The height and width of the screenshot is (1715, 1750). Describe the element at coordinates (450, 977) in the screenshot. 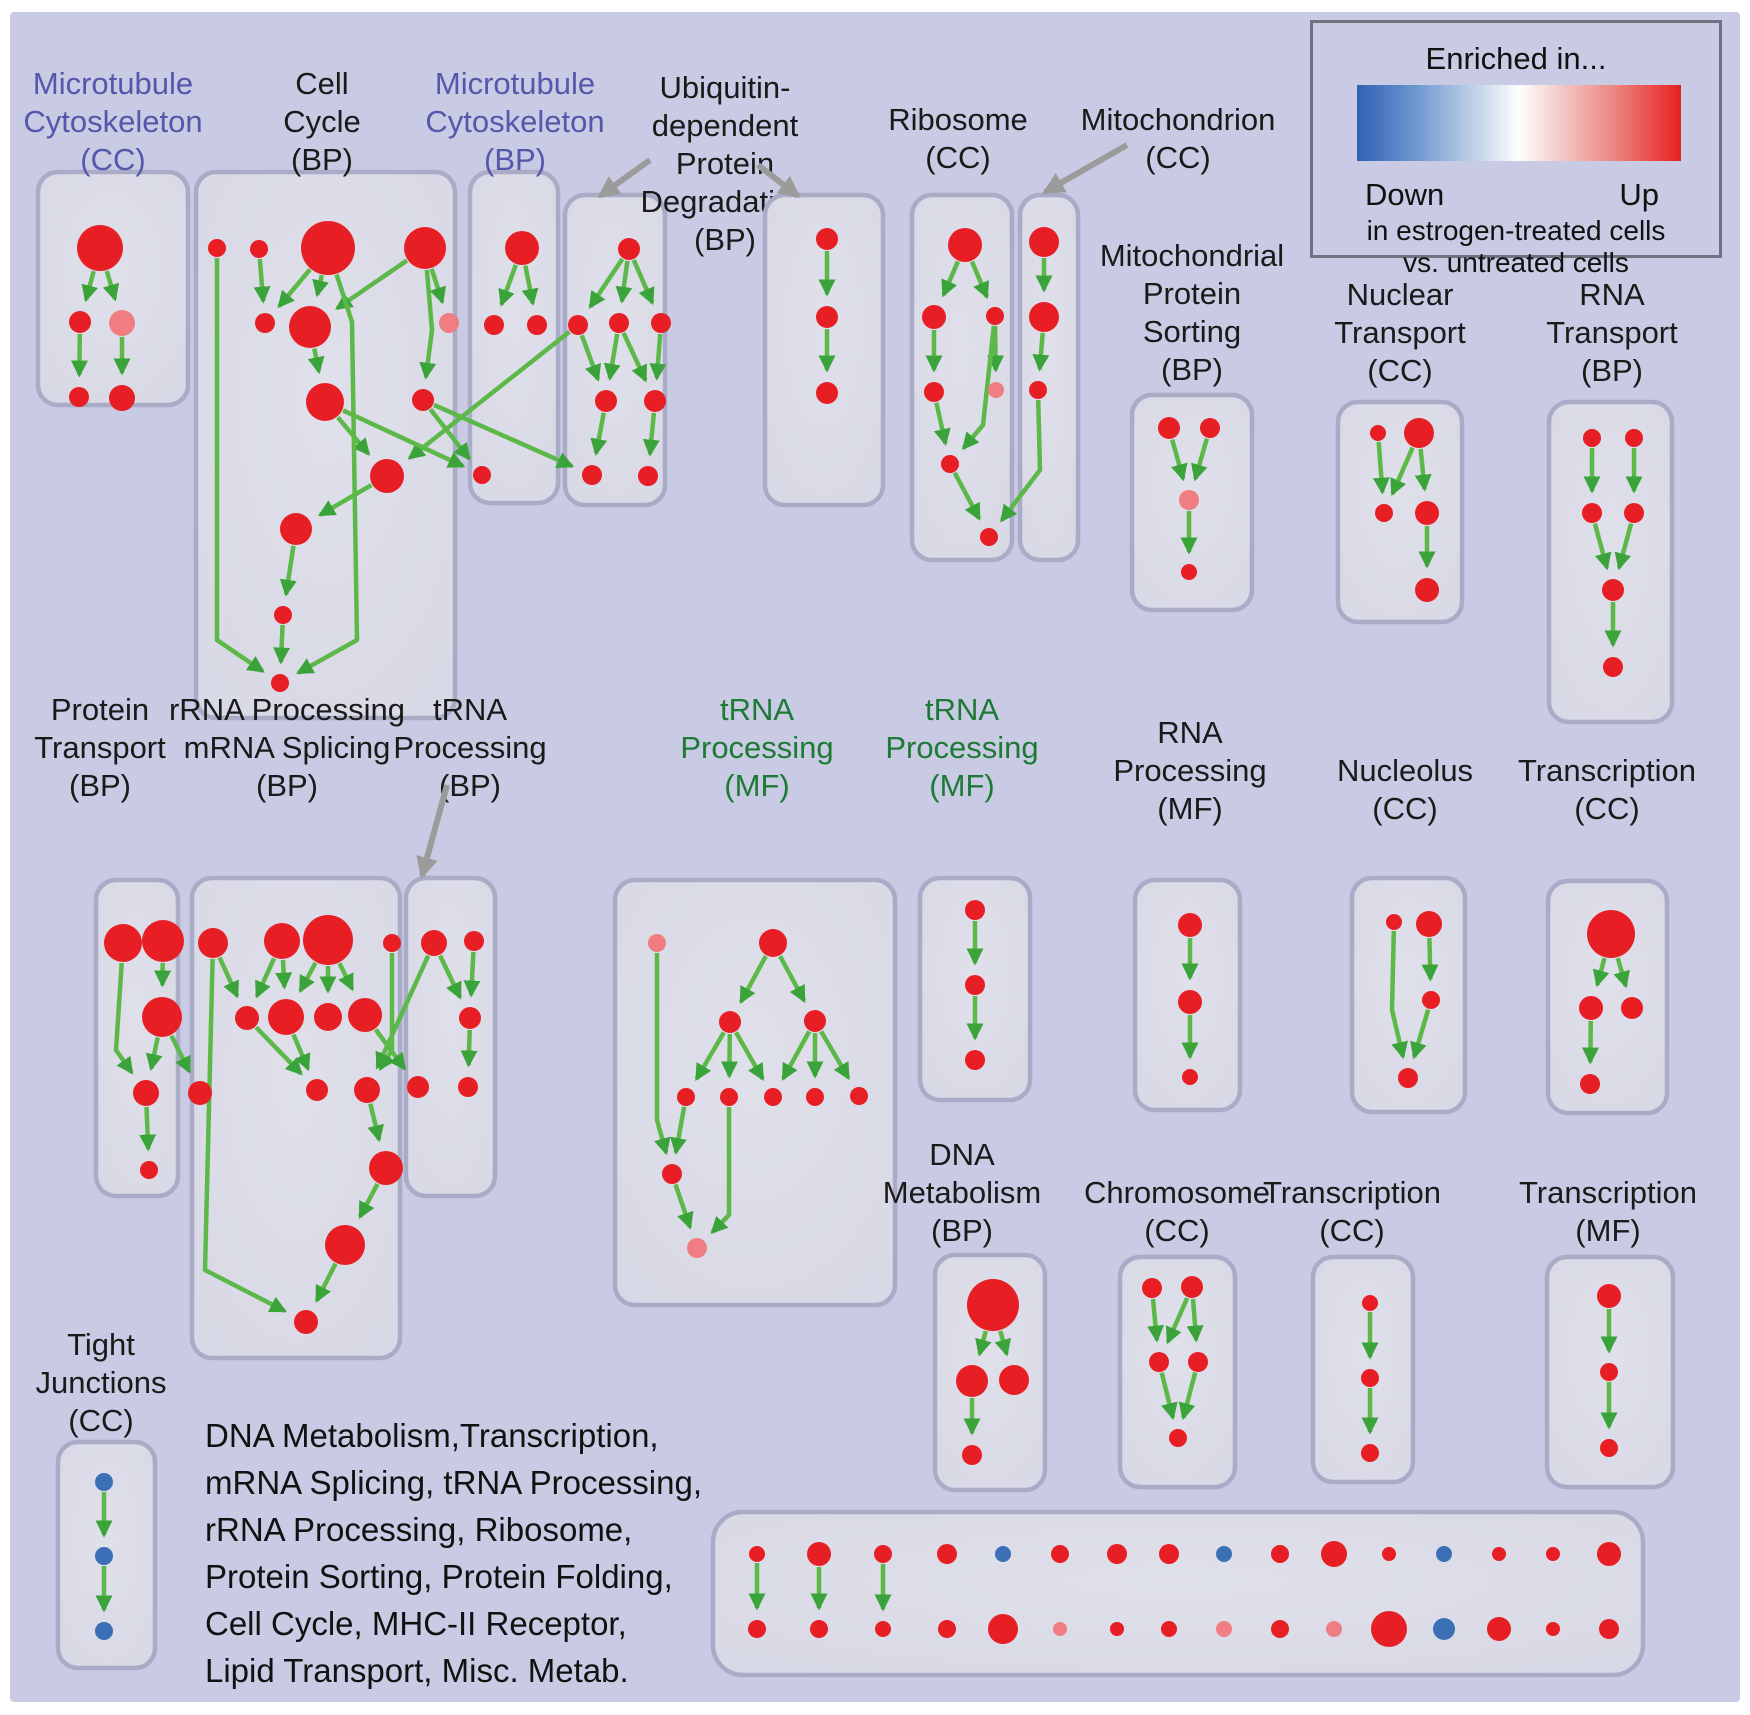

I see `edge-trna-processing-bp` at that location.